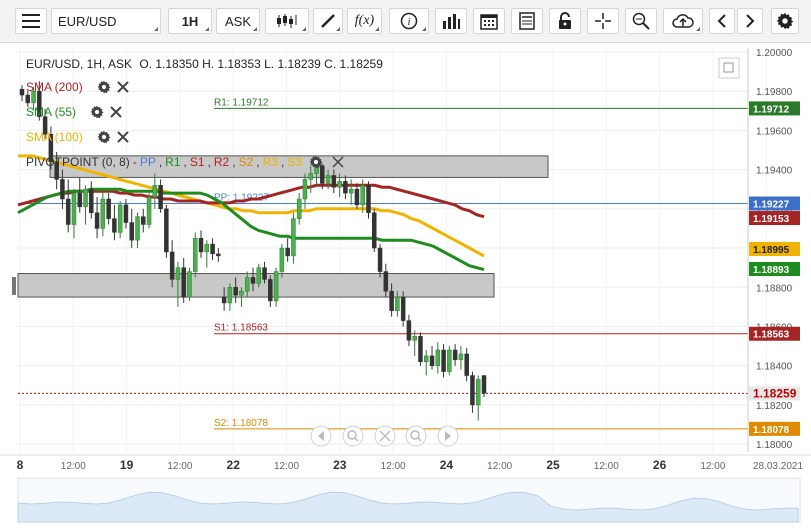 The width and height of the screenshot is (811, 529). Describe the element at coordinates (54, 87) in the screenshot. I see `indicator-label: SMA (200)` at that location.